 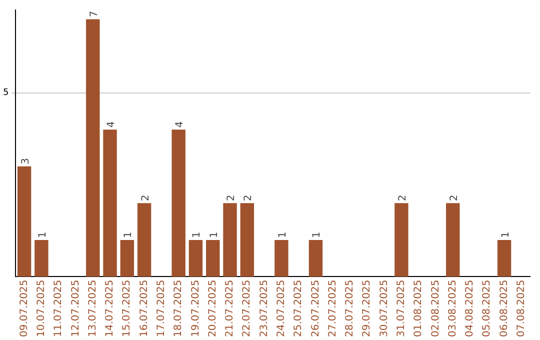 What do you see at coordinates (436, 309) in the screenshot?
I see `x-tick-label: 02.08.2025` at bounding box center [436, 309].